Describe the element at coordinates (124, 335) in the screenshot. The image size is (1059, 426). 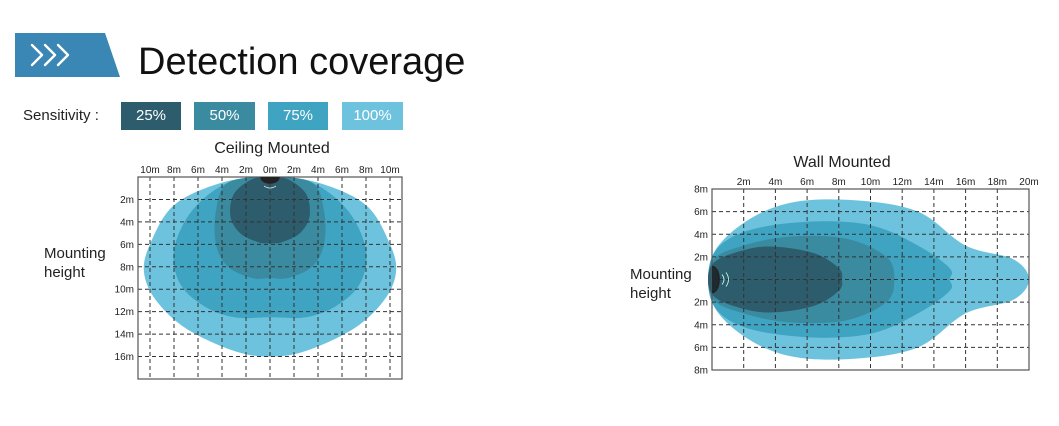
I see `y-tick-label: 14m` at that location.